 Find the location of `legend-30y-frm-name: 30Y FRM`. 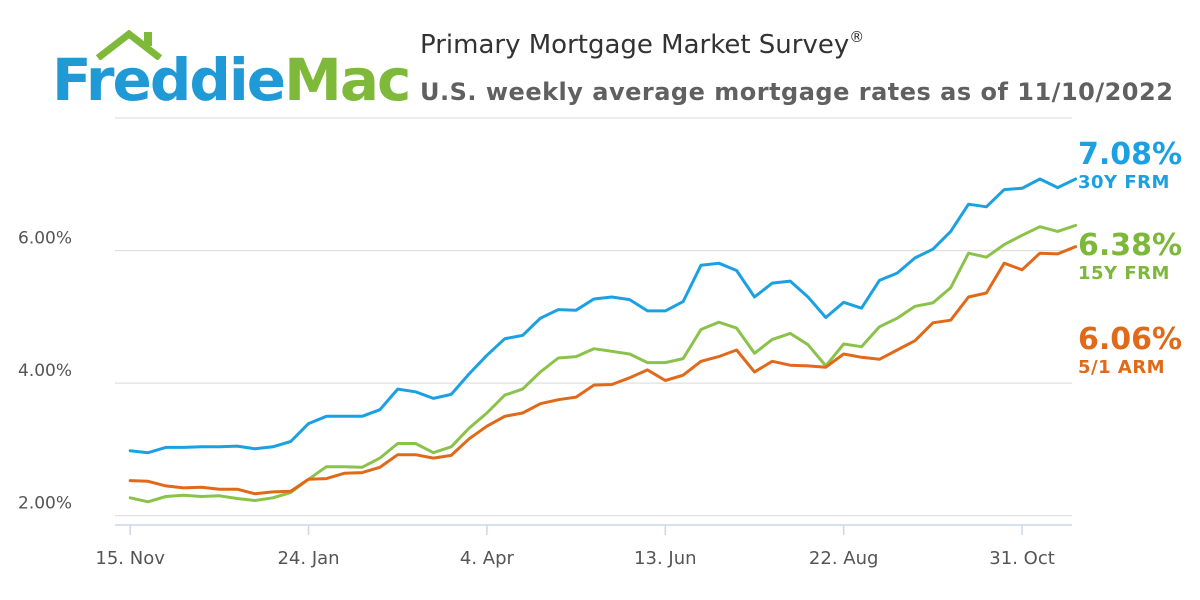

legend-30y-frm-name: 30Y FRM is located at coordinates (1124, 182).